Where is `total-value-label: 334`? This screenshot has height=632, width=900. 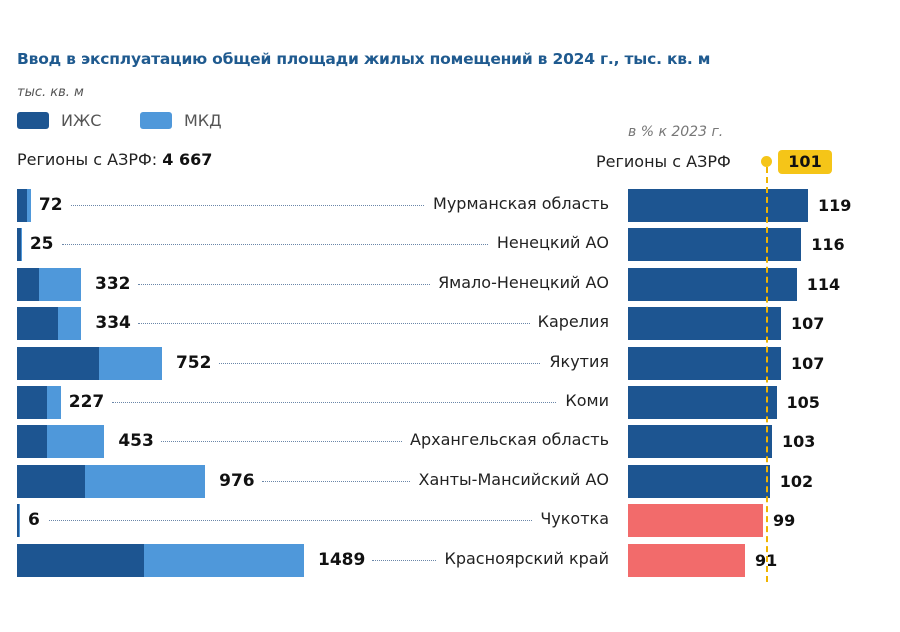
total-value-label: 334 is located at coordinates (113, 323).